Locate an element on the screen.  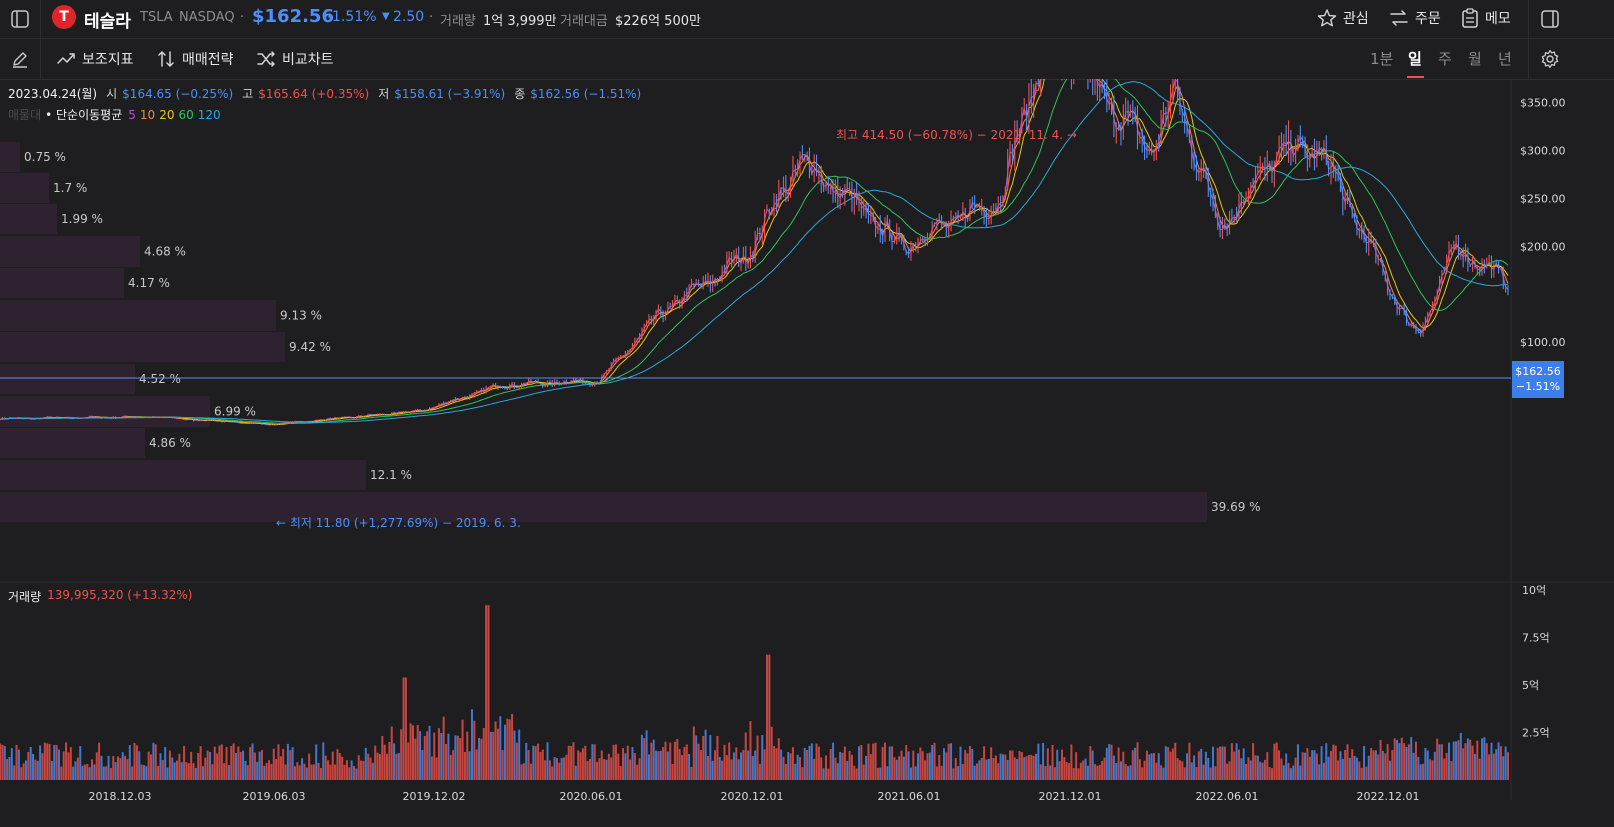
period-year: 년 is located at coordinates (1505, 59).